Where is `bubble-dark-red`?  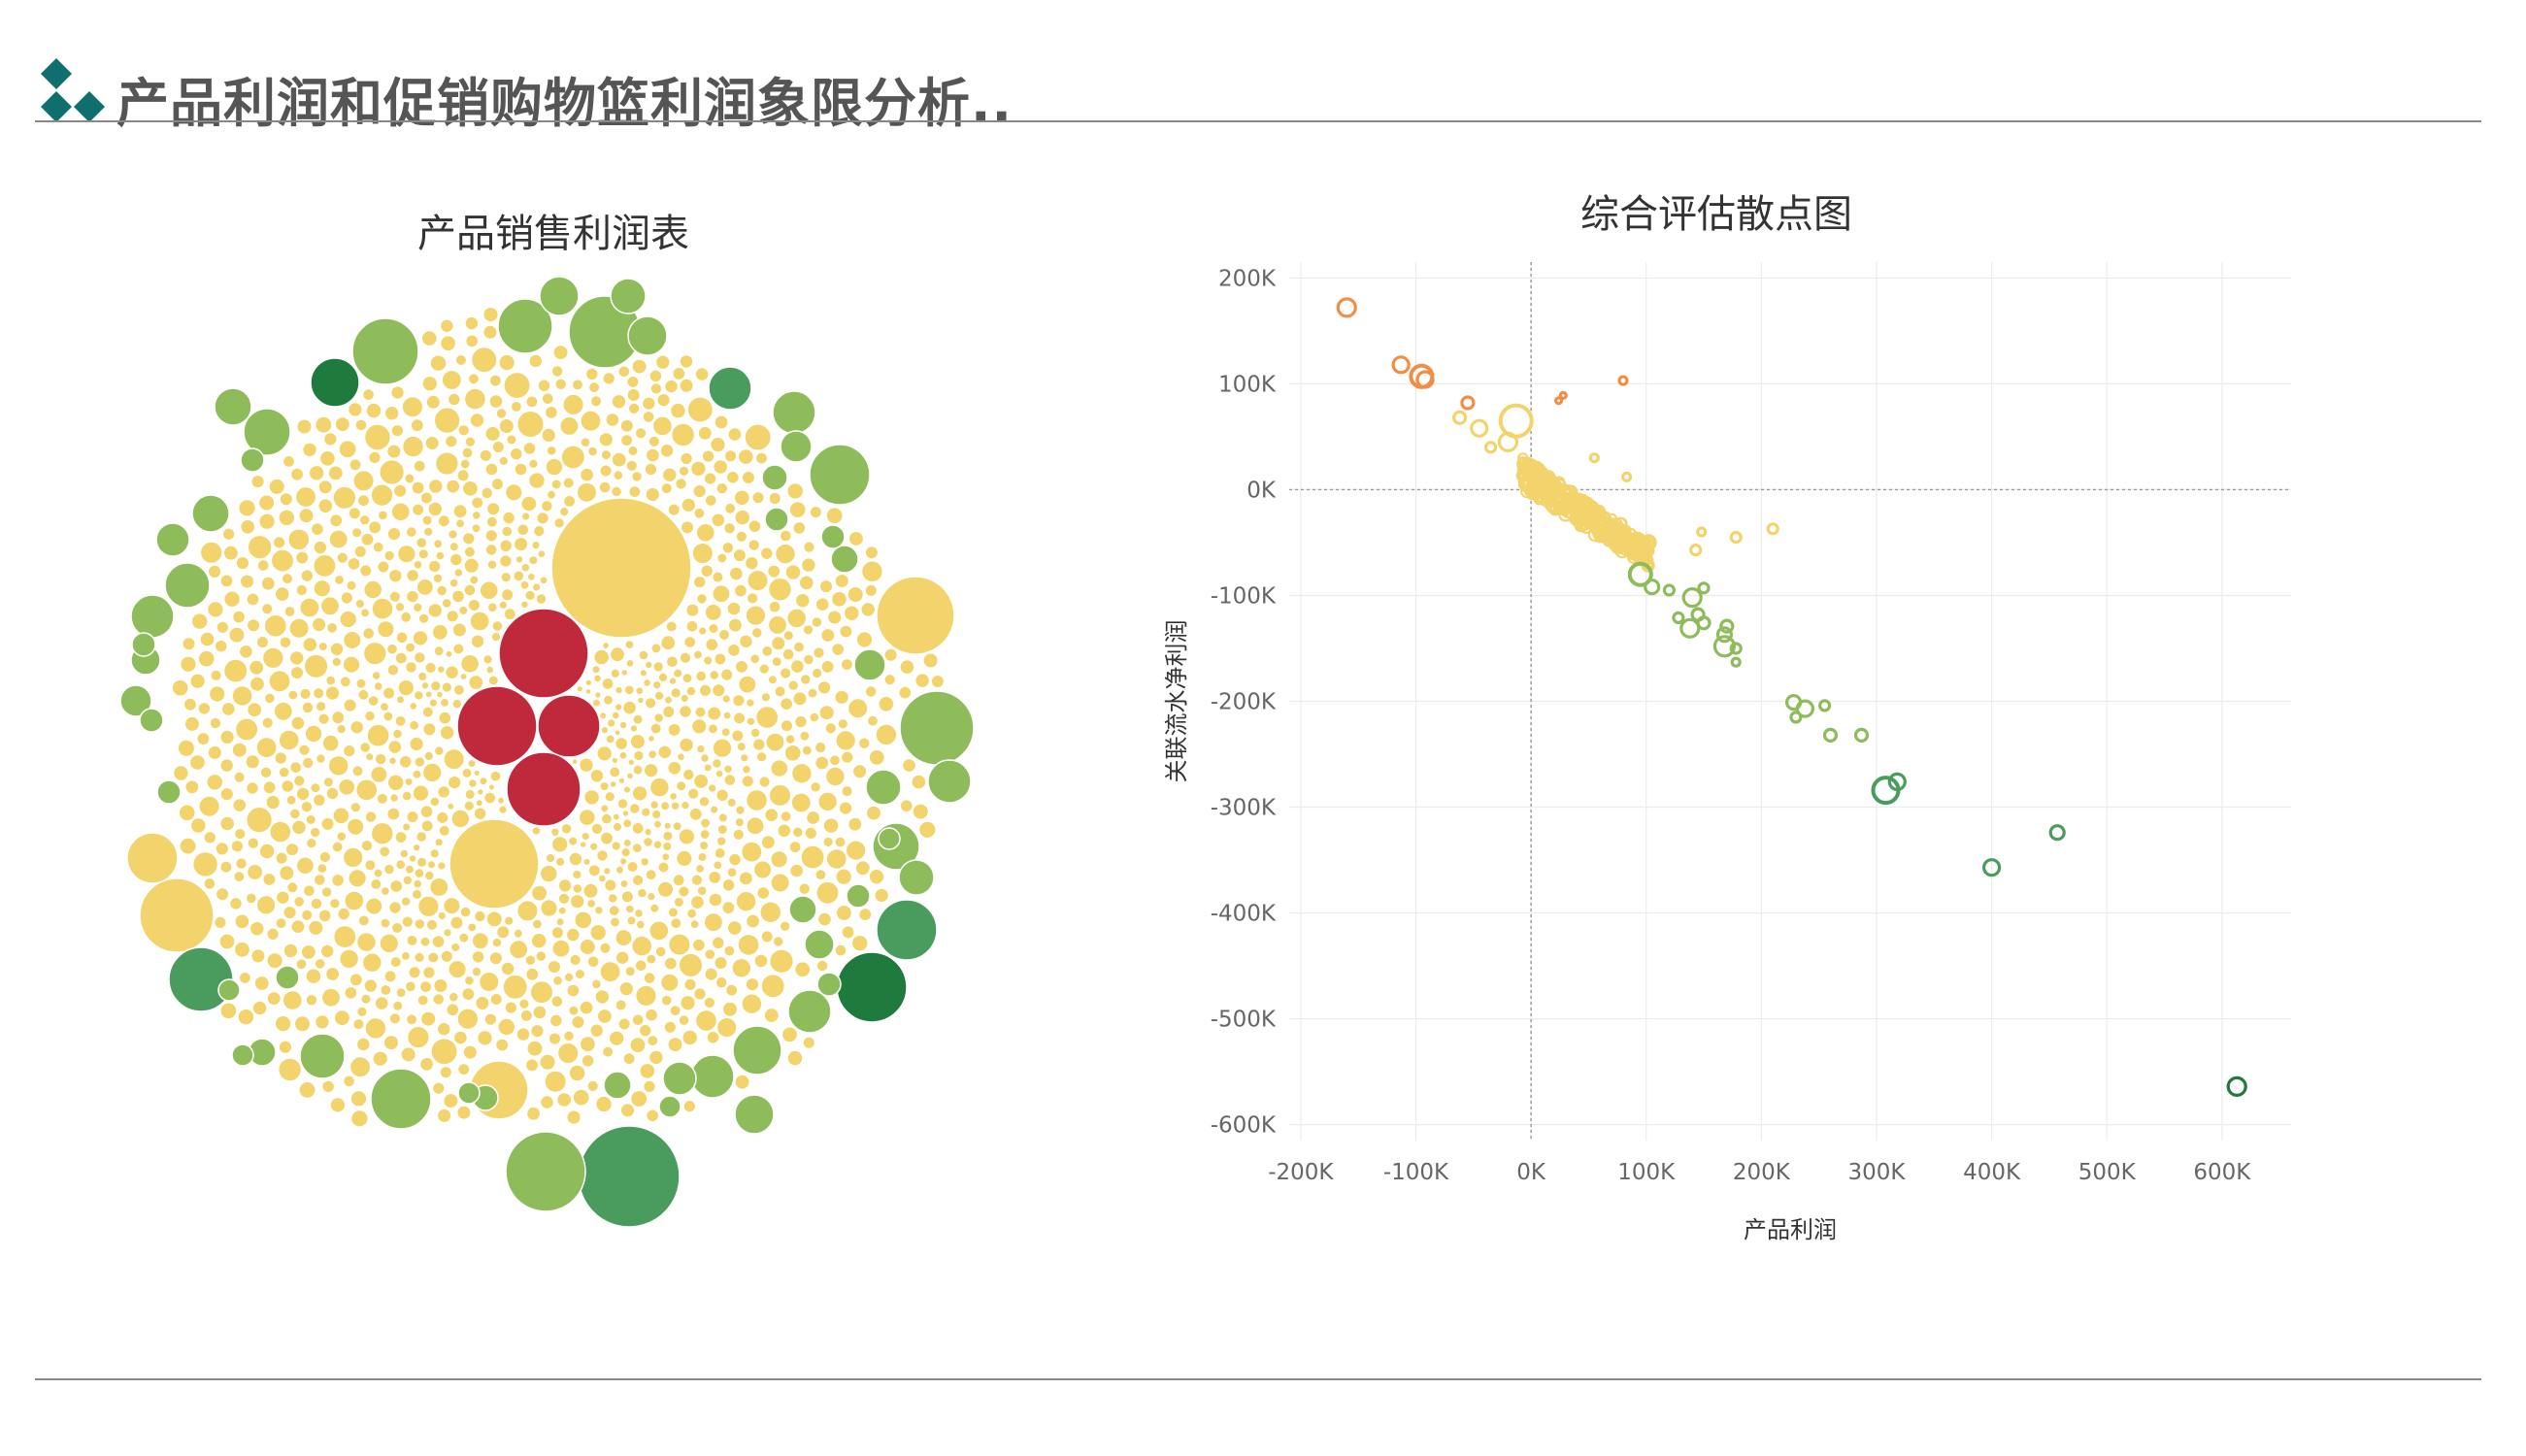
bubble-dark-red is located at coordinates (544, 789).